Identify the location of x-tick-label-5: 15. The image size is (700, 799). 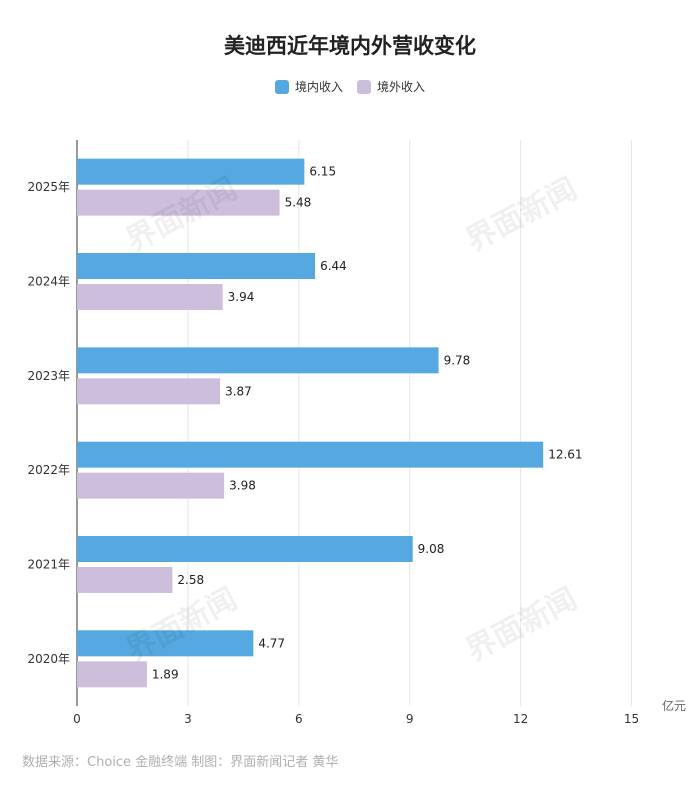
(631, 719).